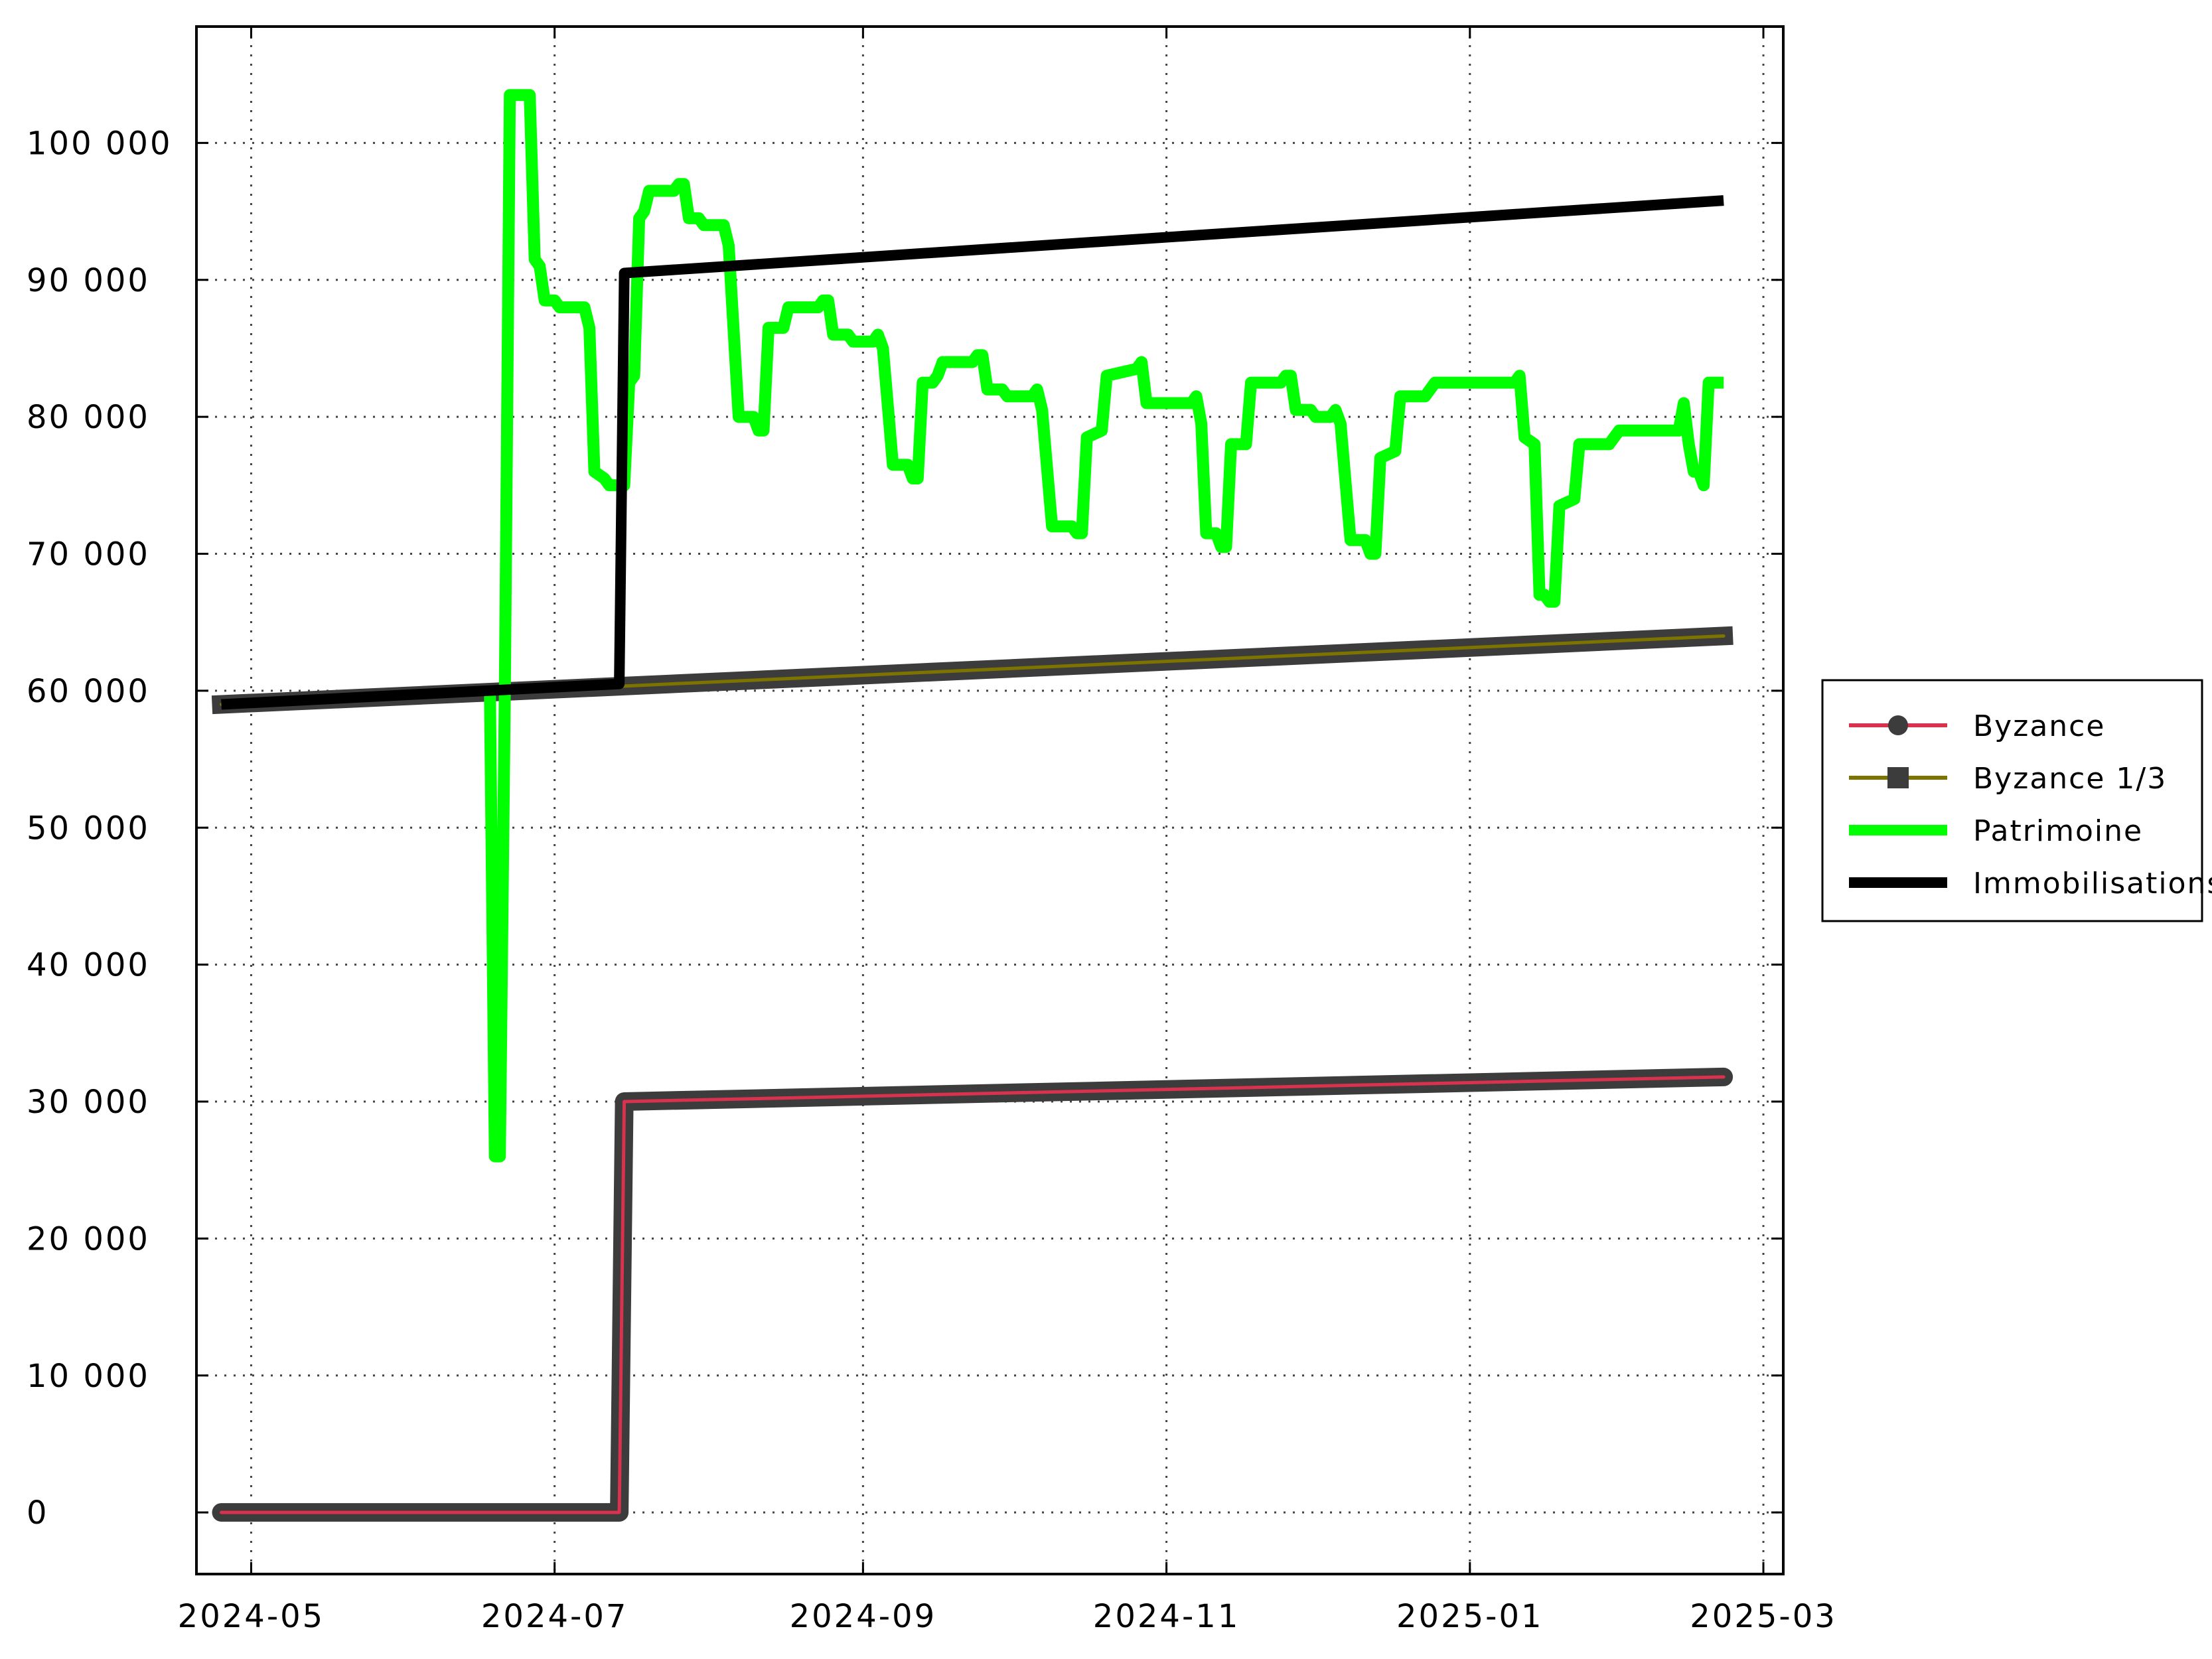 This screenshot has width=2212, height=1659. What do you see at coordinates (252, 1616) in the screenshot?
I see `x-tick-label: 2024-05` at bounding box center [252, 1616].